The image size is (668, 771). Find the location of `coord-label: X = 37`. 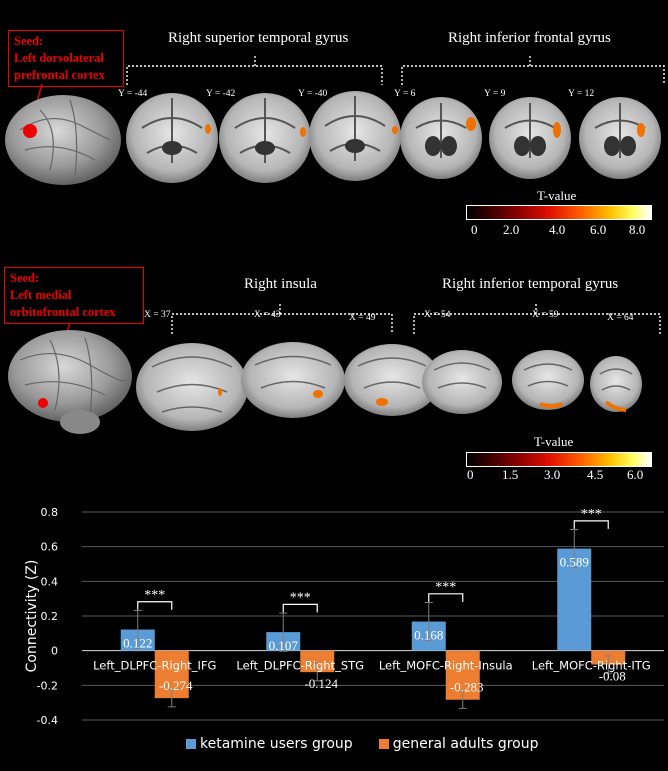

coord-label: X = 37 is located at coordinates (157, 315).